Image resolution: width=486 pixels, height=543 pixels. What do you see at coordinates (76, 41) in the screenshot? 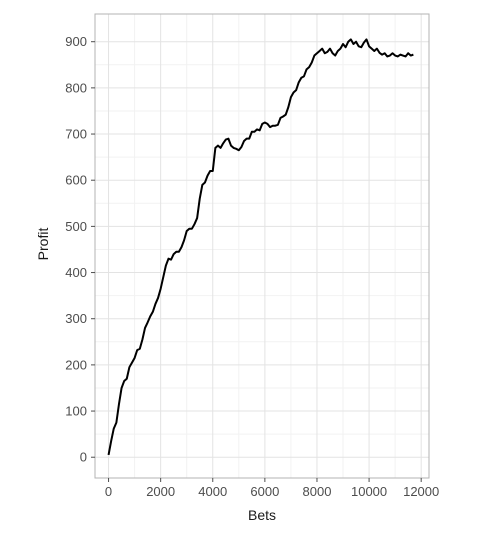
I see `y-tick-label: 900` at bounding box center [76, 41].